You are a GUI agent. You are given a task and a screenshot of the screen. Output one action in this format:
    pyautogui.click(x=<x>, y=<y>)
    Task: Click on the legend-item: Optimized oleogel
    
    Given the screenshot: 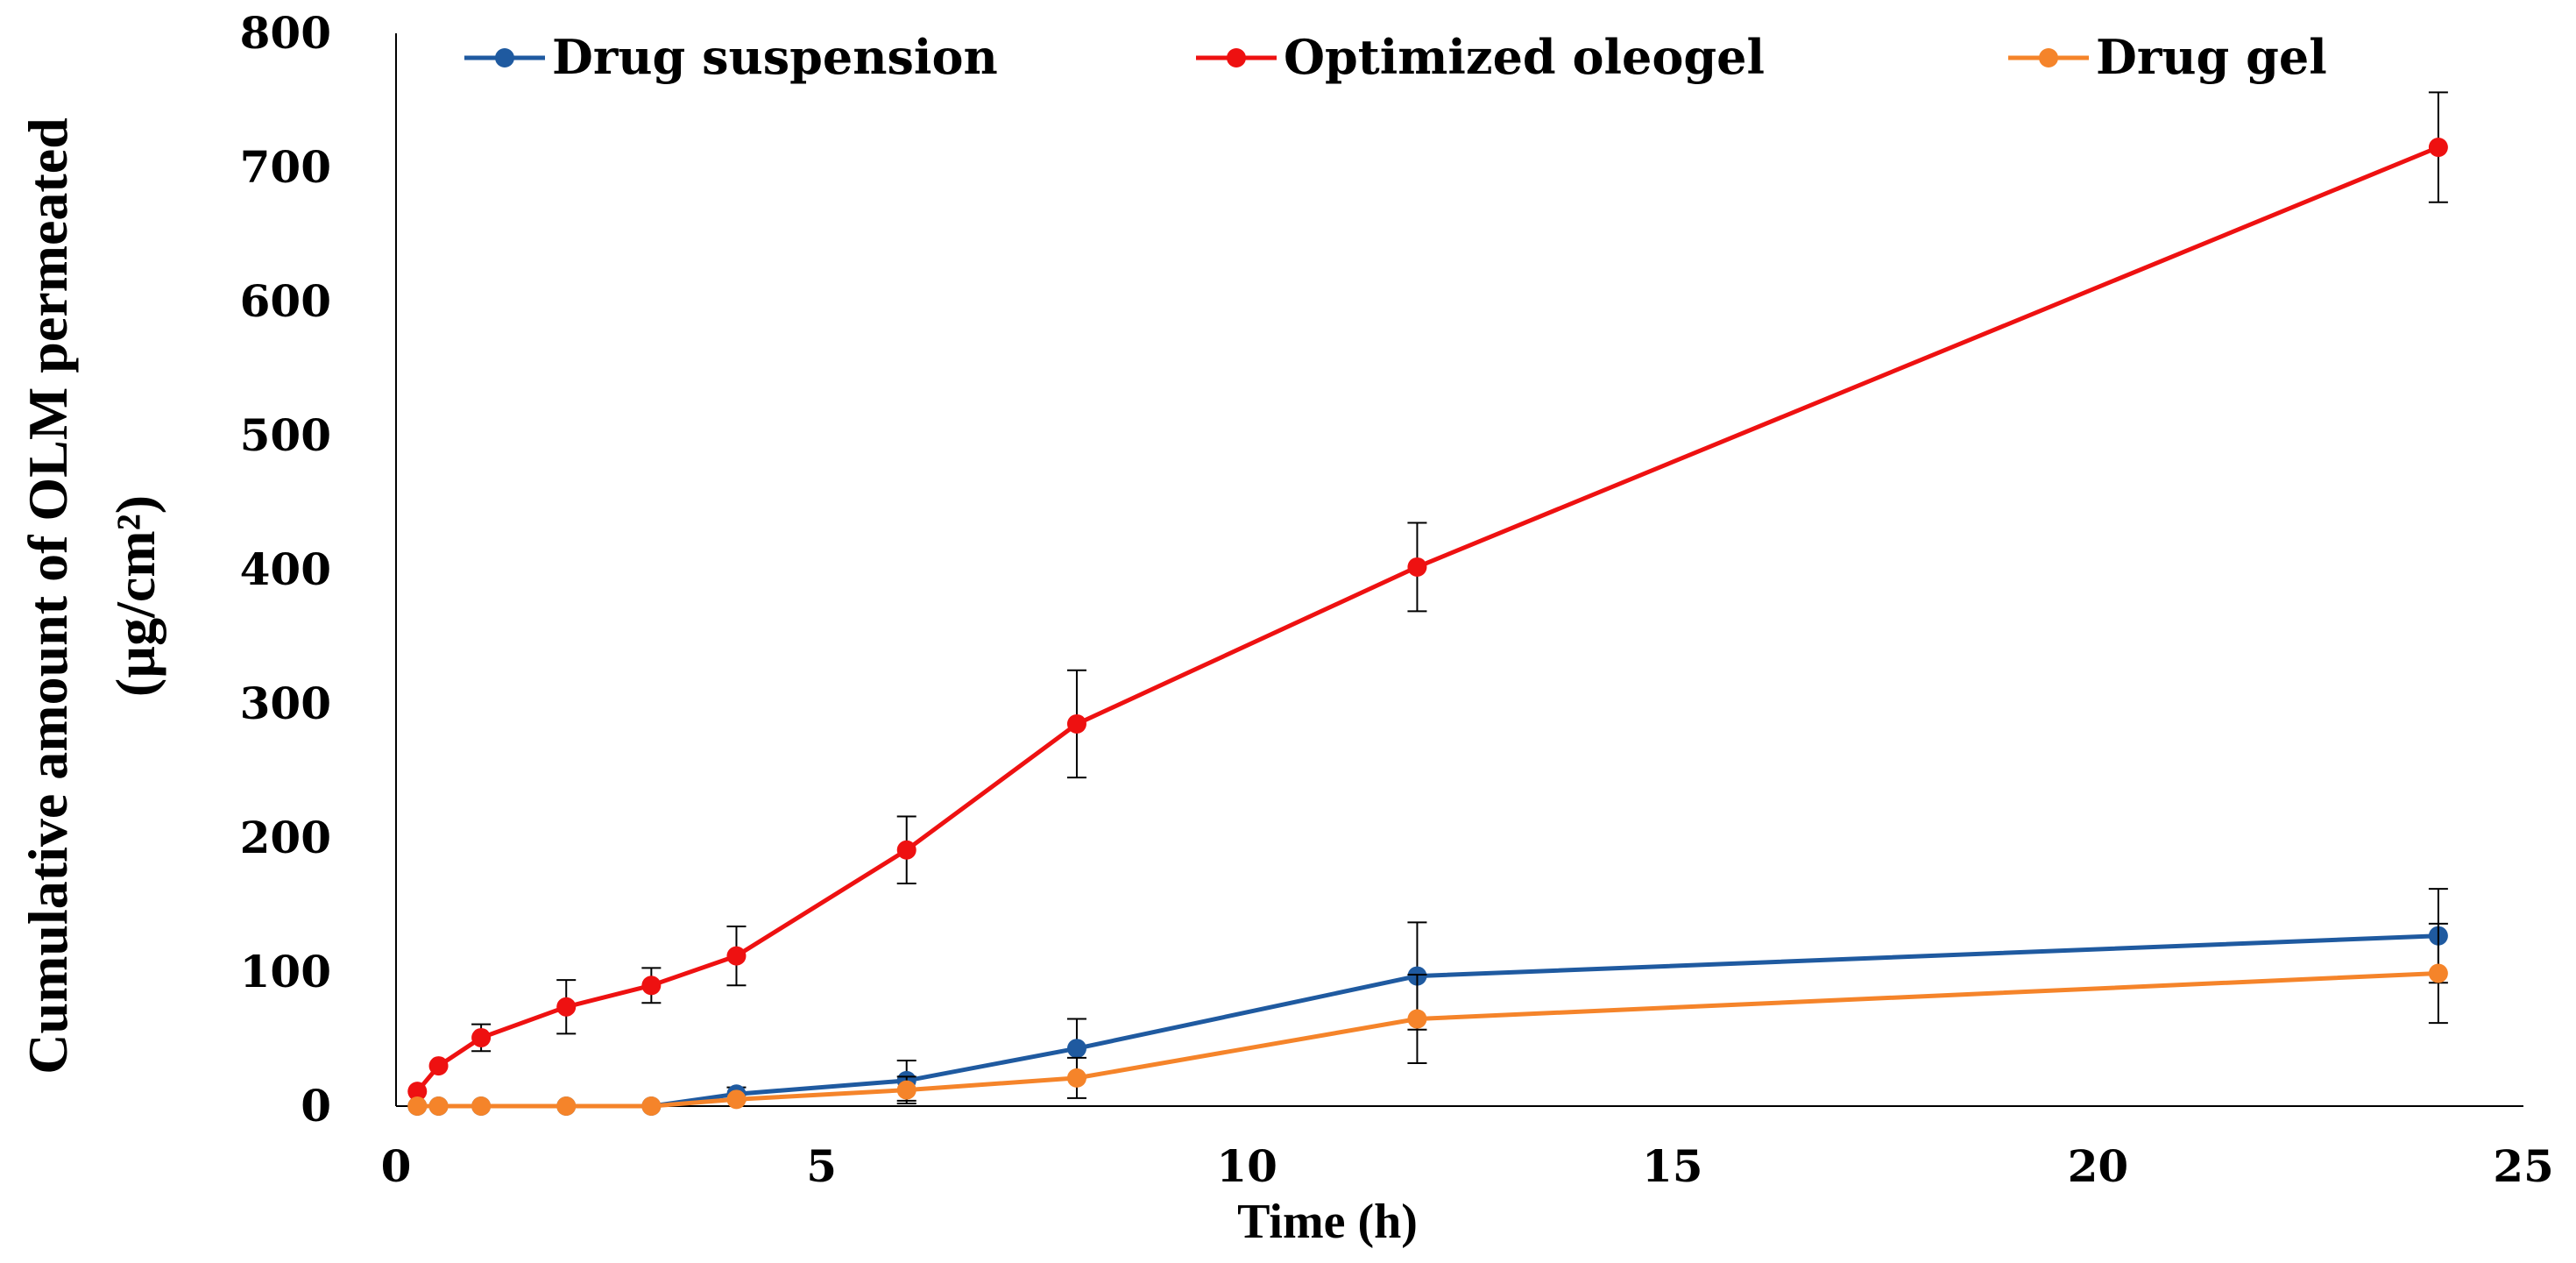 What is the action you would take?
    pyautogui.click(x=1480, y=57)
    